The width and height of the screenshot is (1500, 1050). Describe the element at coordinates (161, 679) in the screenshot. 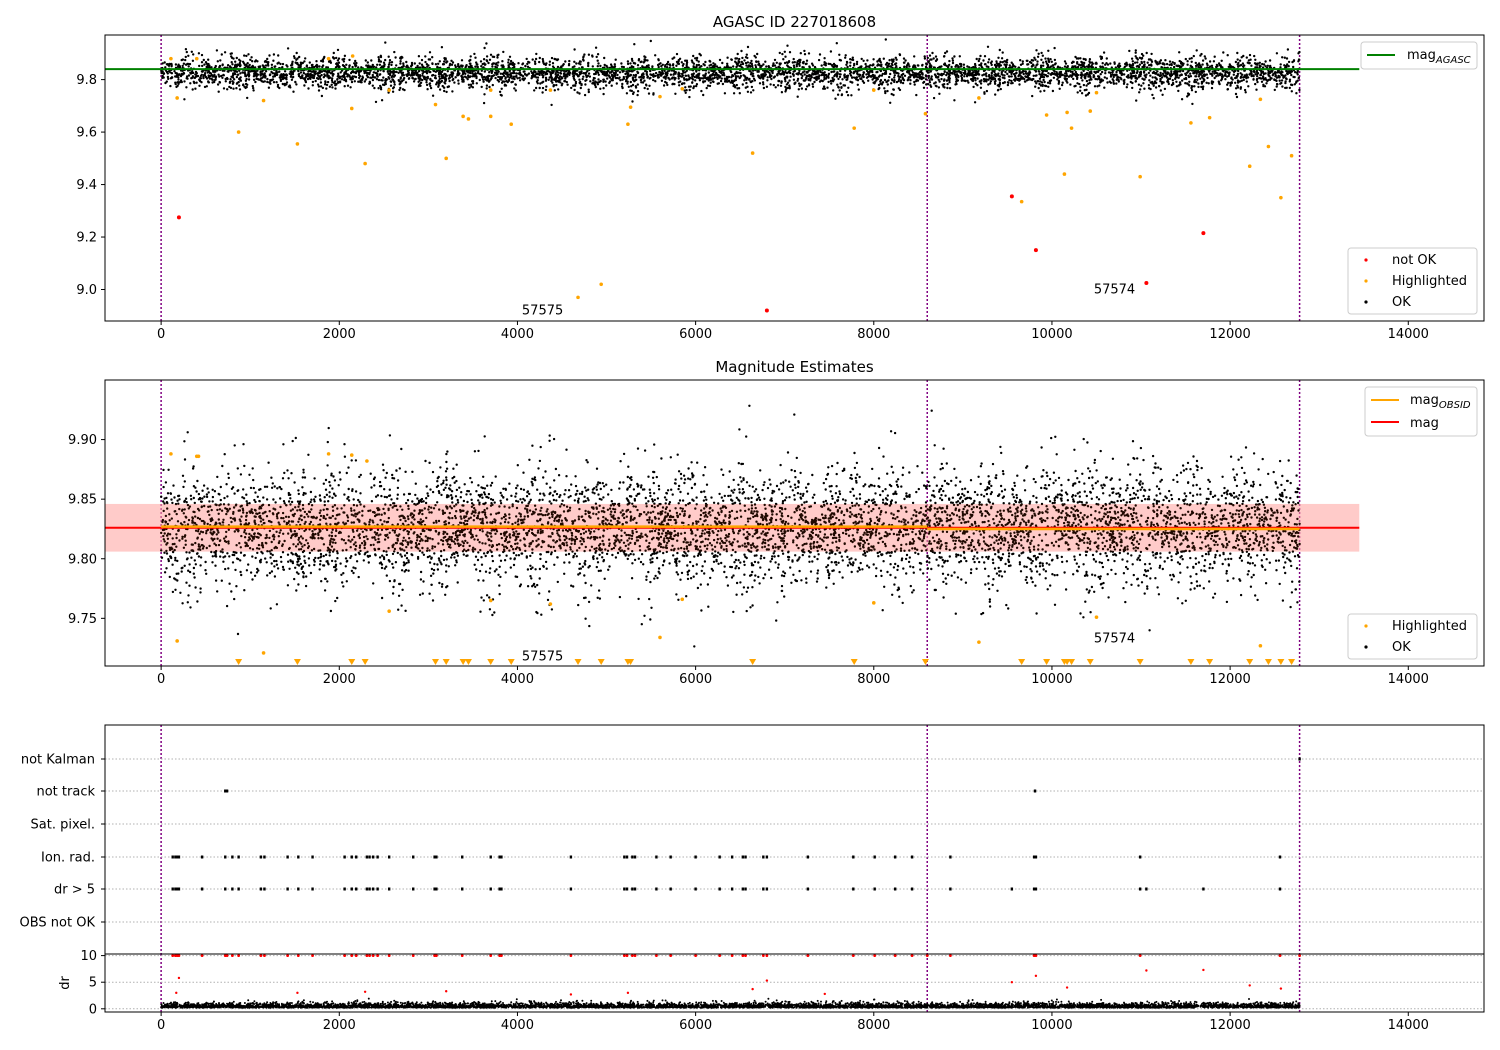

I see `x-tick-label: 0` at that location.